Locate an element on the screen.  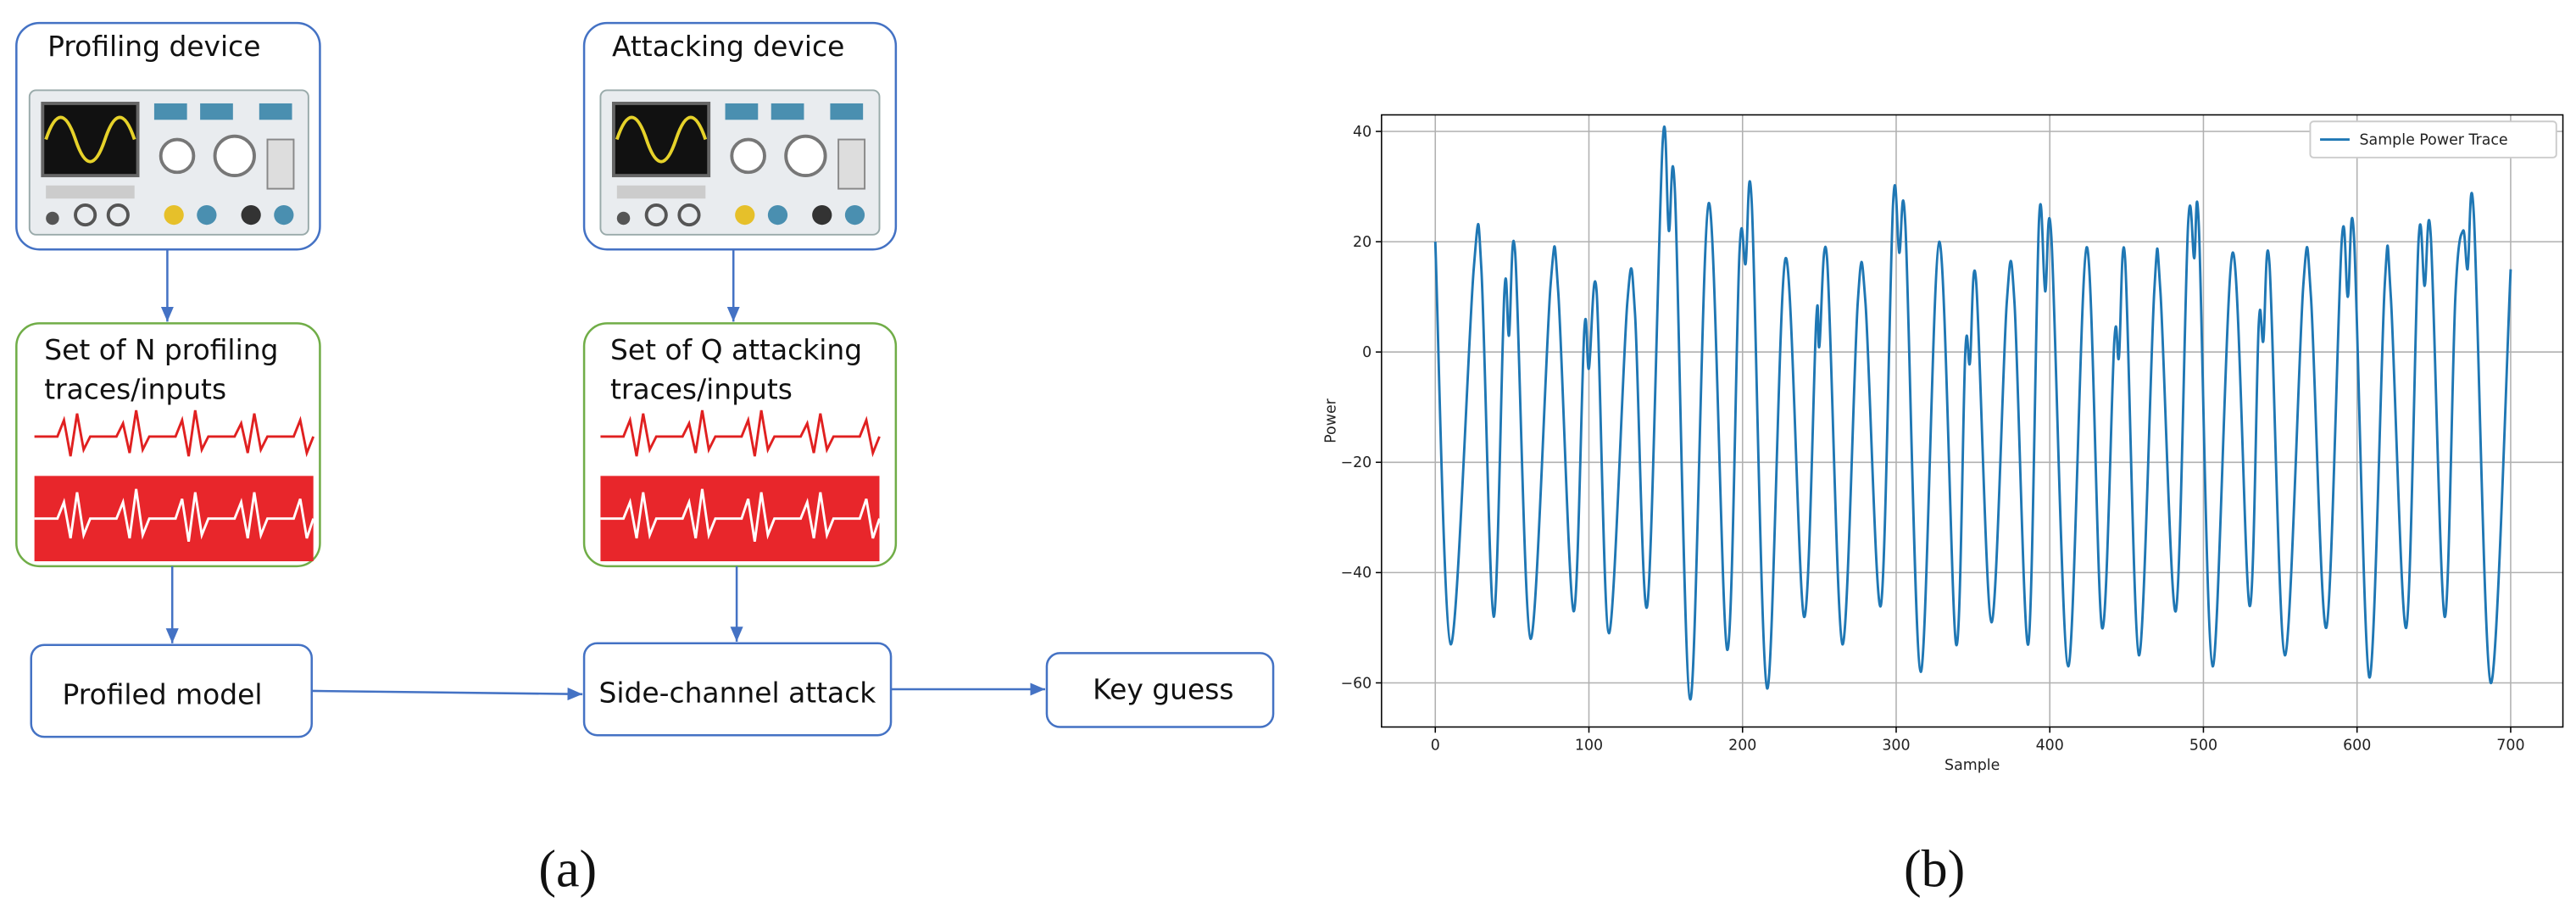
x-tick-label: 700 is located at coordinates (2510, 747).